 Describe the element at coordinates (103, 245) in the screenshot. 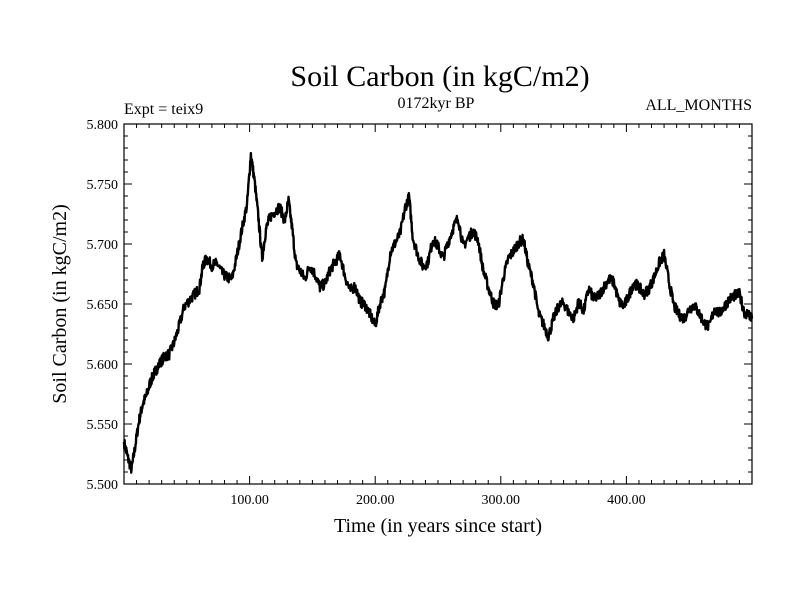

I see `y-tick-label: 5.700` at that location.